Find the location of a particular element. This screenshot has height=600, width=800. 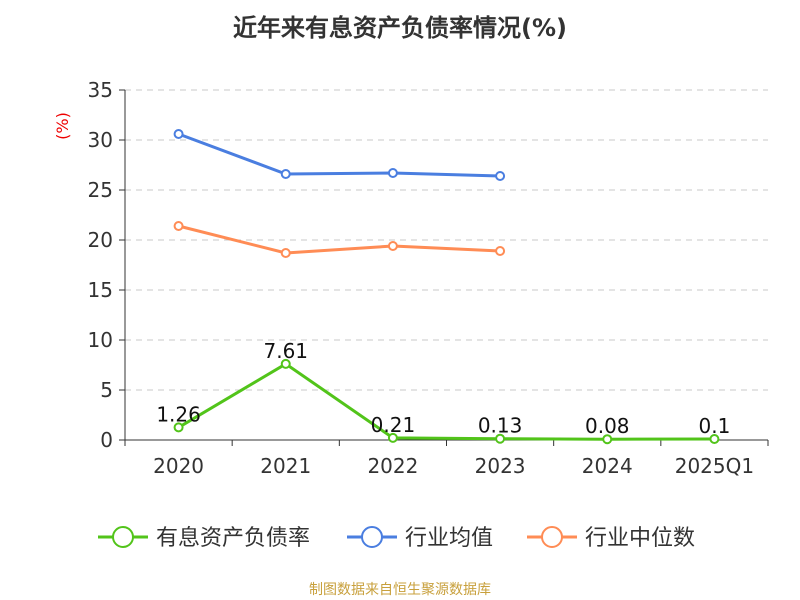

y-tick-label: 35 is located at coordinates (100, 90).